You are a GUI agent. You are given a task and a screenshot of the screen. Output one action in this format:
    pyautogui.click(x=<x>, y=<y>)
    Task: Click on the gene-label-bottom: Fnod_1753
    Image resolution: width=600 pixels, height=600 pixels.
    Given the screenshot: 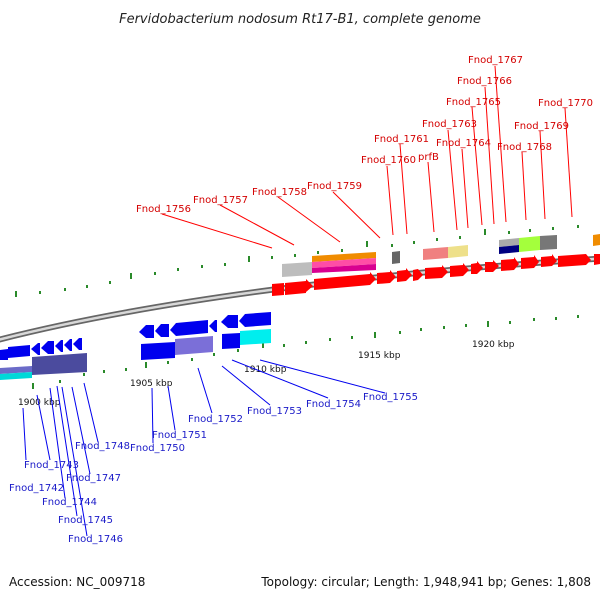 What is the action you would take?
    pyautogui.click(x=274, y=411)
    